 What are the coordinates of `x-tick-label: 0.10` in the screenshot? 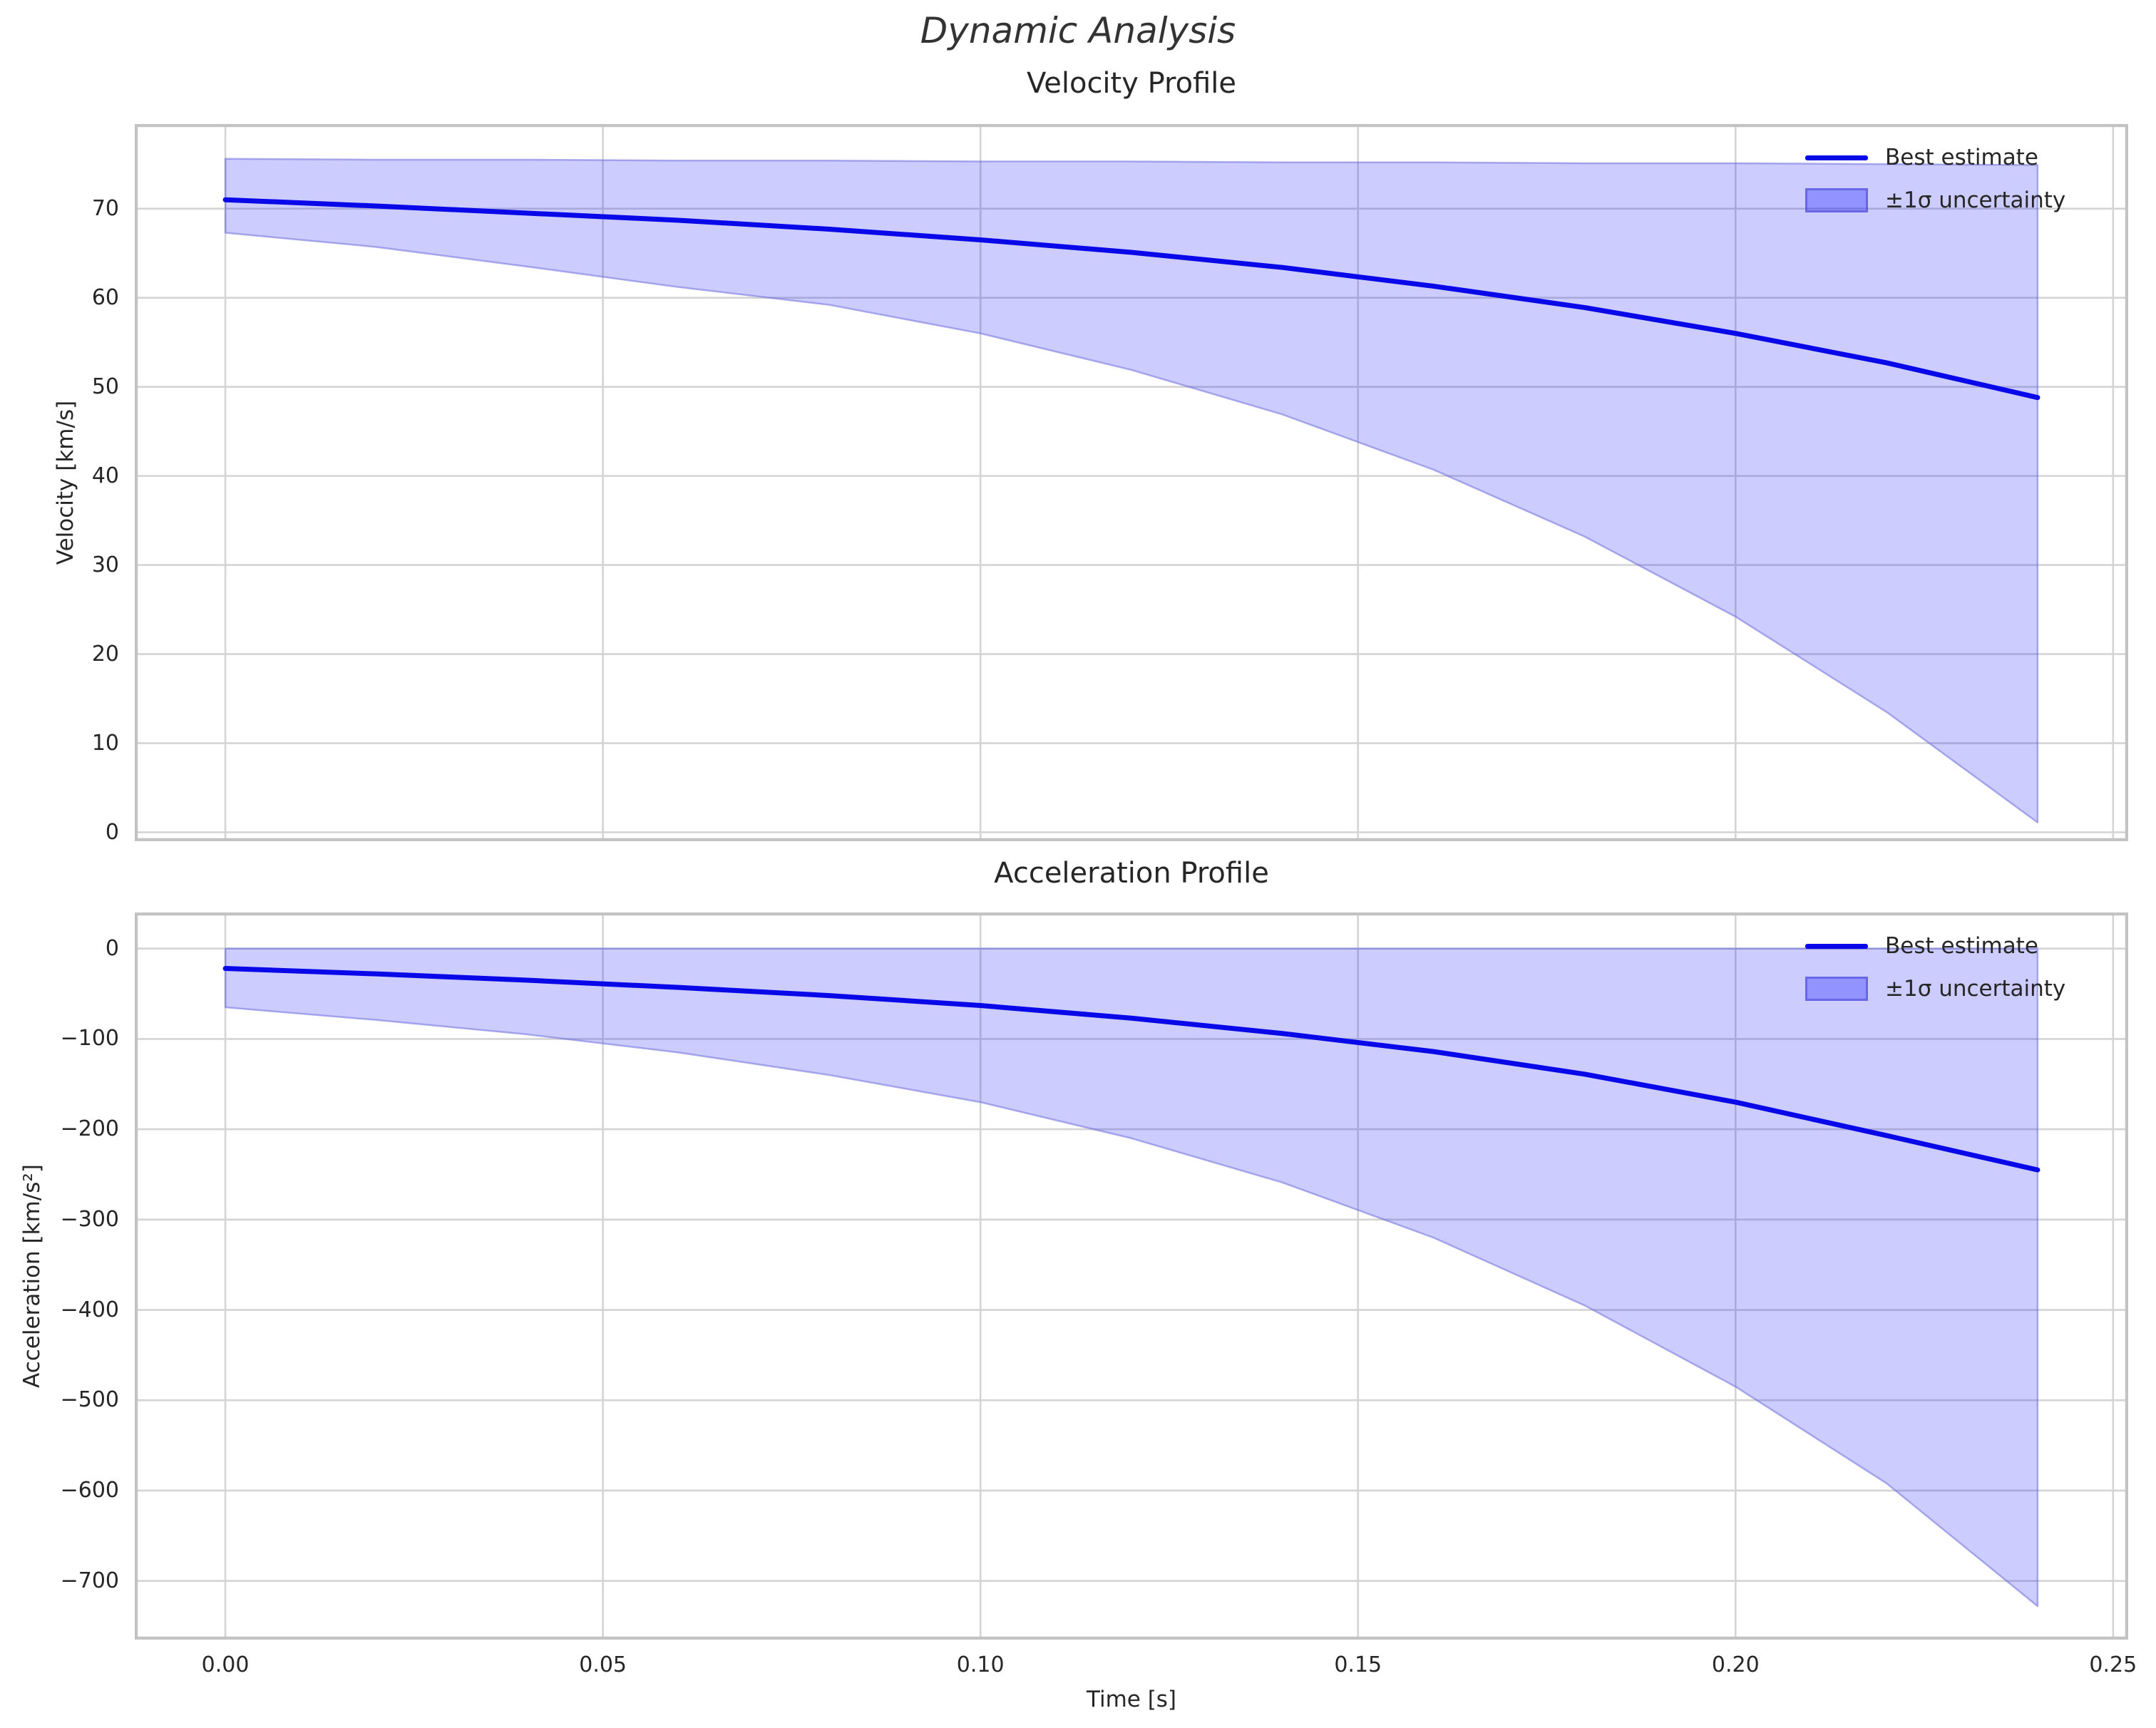 It's located at (980, 1664).